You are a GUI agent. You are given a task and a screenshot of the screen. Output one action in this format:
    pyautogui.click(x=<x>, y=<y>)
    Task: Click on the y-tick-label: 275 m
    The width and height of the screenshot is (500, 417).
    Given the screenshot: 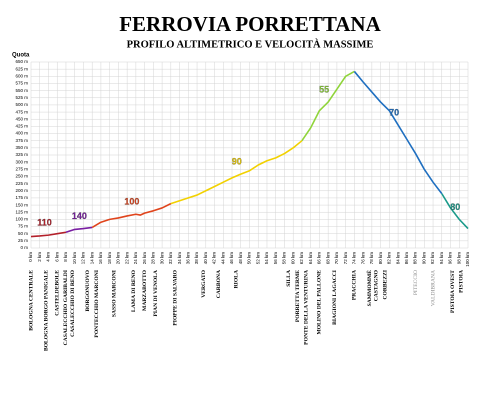 What is the action you would take?
    pyautogui.click(x=21, y=168)
    